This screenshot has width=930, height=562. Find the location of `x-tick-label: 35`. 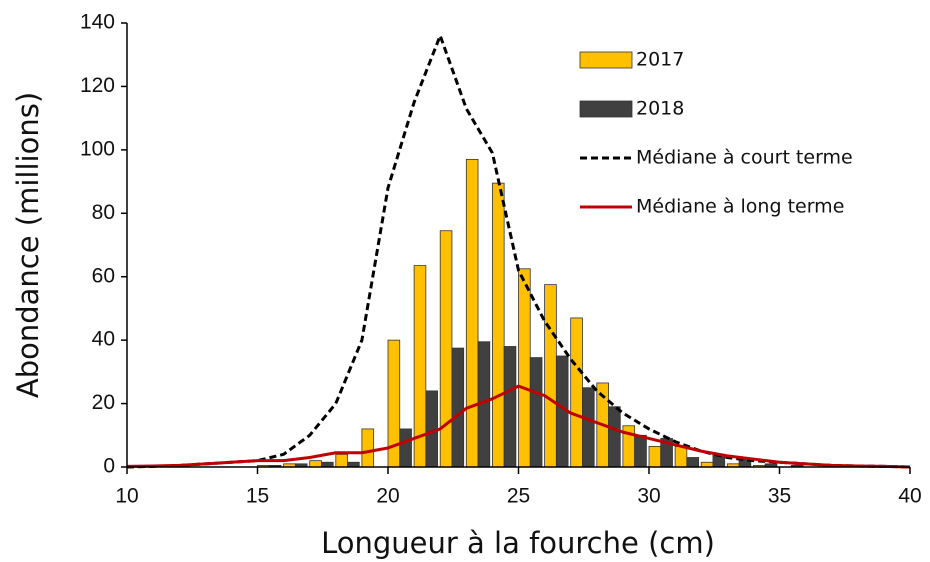

x-tick-label: 35 is located at coordinates (779, 496).